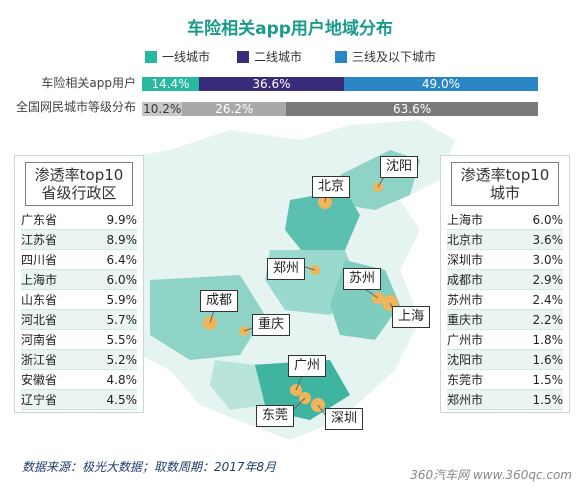 The width and height of the screenshot is (580, 493). Describe the element at coordinates (465, 380) in the screenshot. I see `city-name: 东莞市` at that location.